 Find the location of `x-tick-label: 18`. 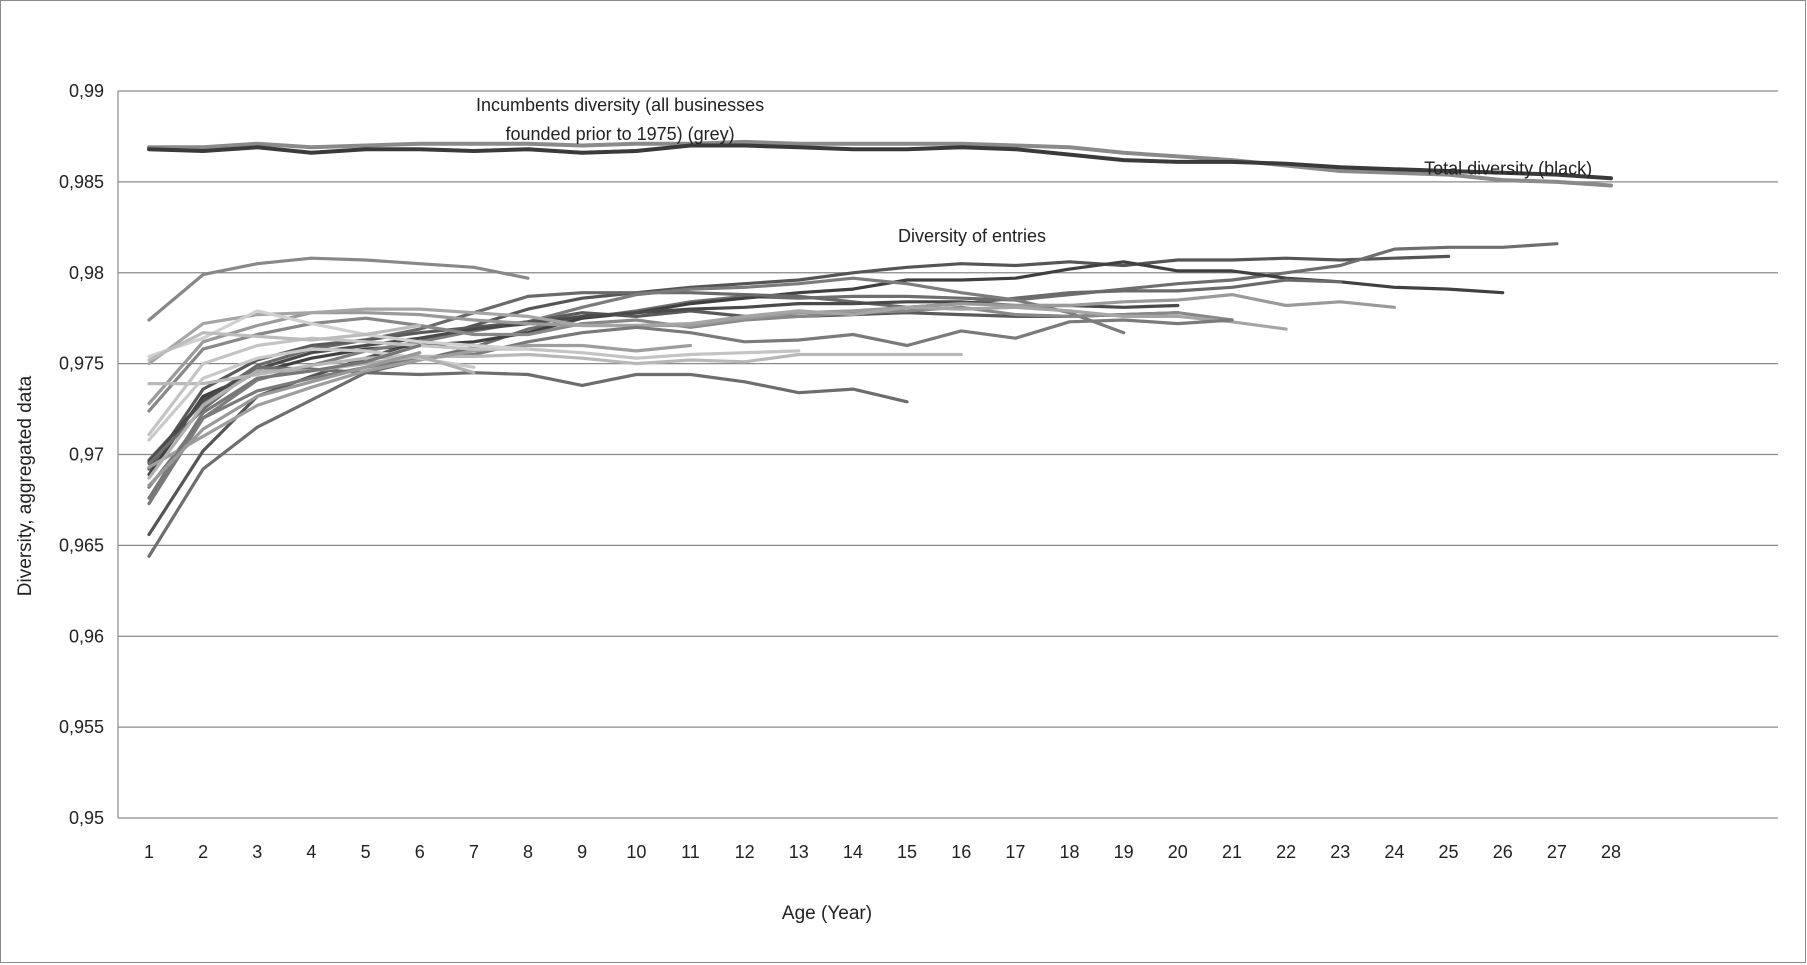

x-tick-label: 18 is located at coordinates (1070, 852).